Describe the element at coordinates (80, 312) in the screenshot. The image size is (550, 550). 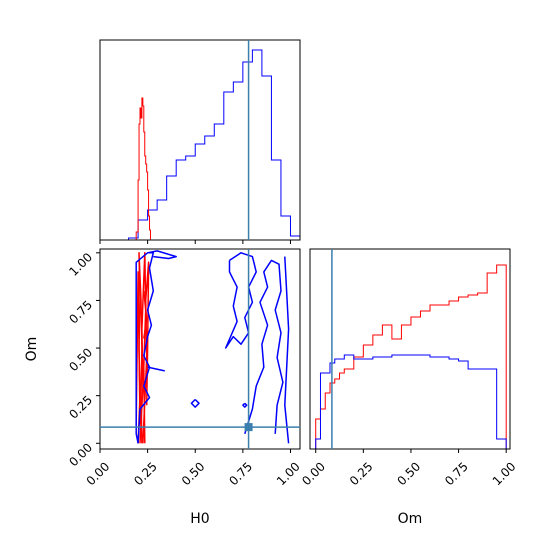
I see `y-tick-label: 0.75` at that location.